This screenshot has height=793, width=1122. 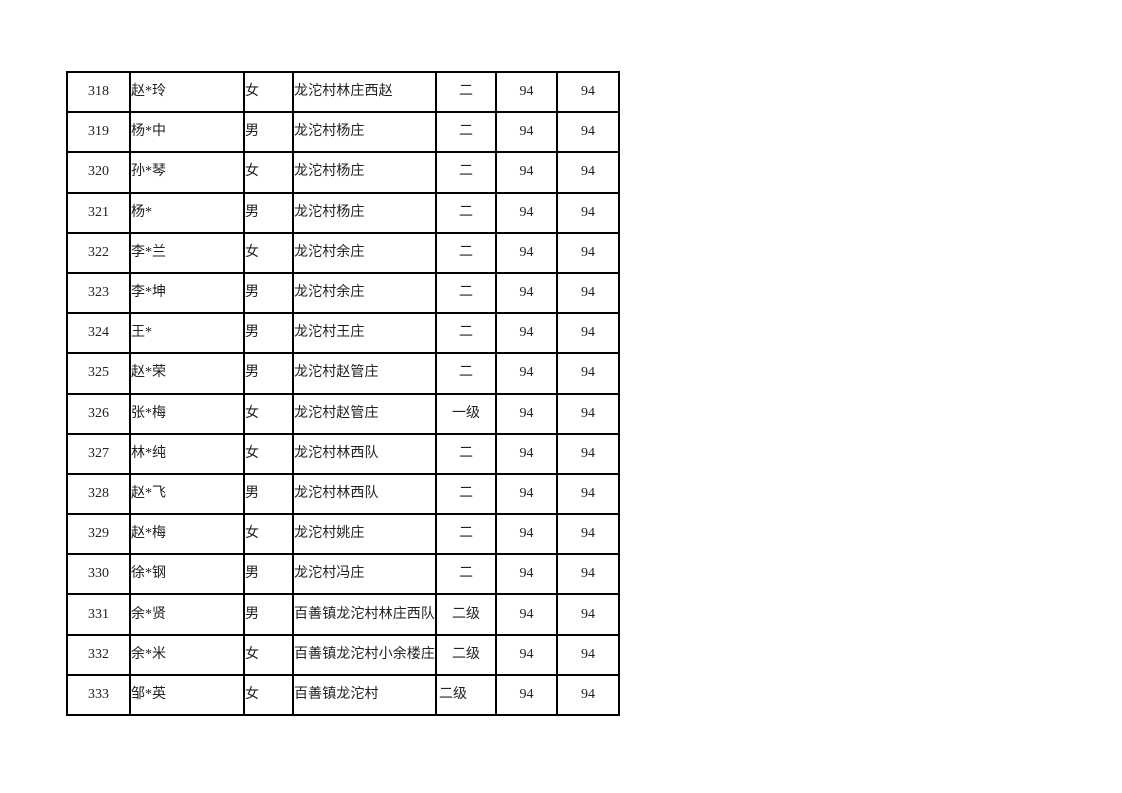 What do you see at coordinates (187, 413) in the screenshot?
I see `cell-name: 张*梅` at bounding box center [187, 413].